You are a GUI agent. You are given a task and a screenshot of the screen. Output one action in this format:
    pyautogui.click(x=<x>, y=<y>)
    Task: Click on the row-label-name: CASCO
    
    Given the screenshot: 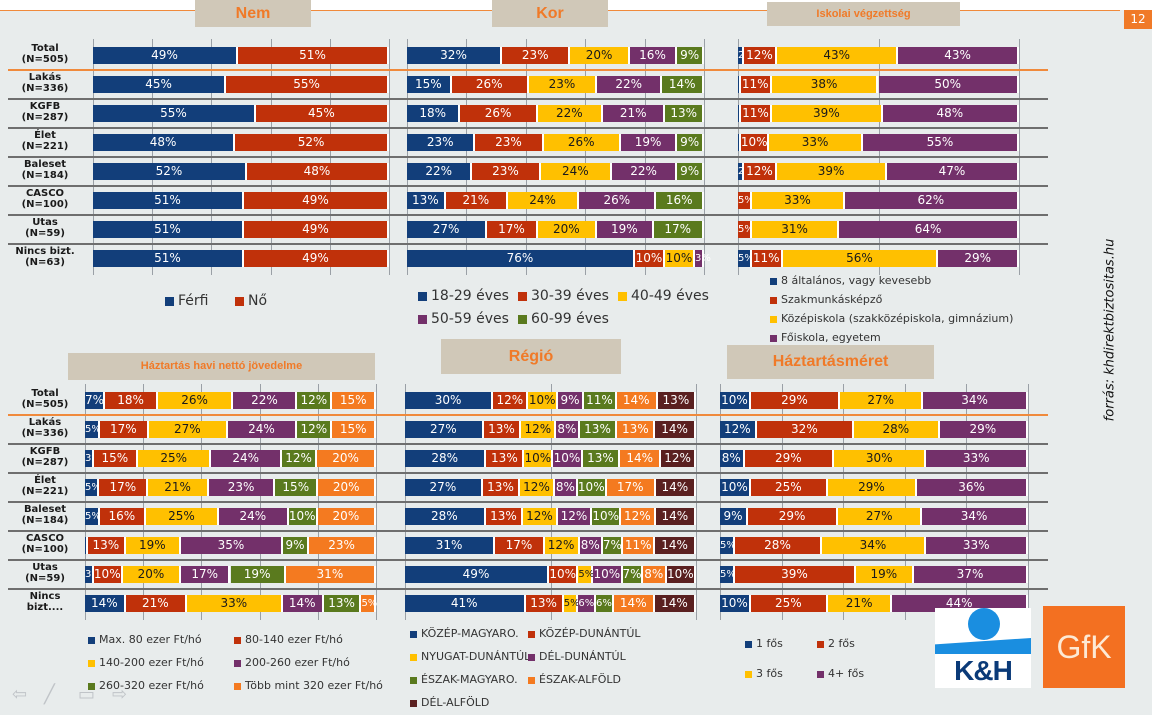 What is the action you would take?
    pyautogui.click(x=45, y=193)
    